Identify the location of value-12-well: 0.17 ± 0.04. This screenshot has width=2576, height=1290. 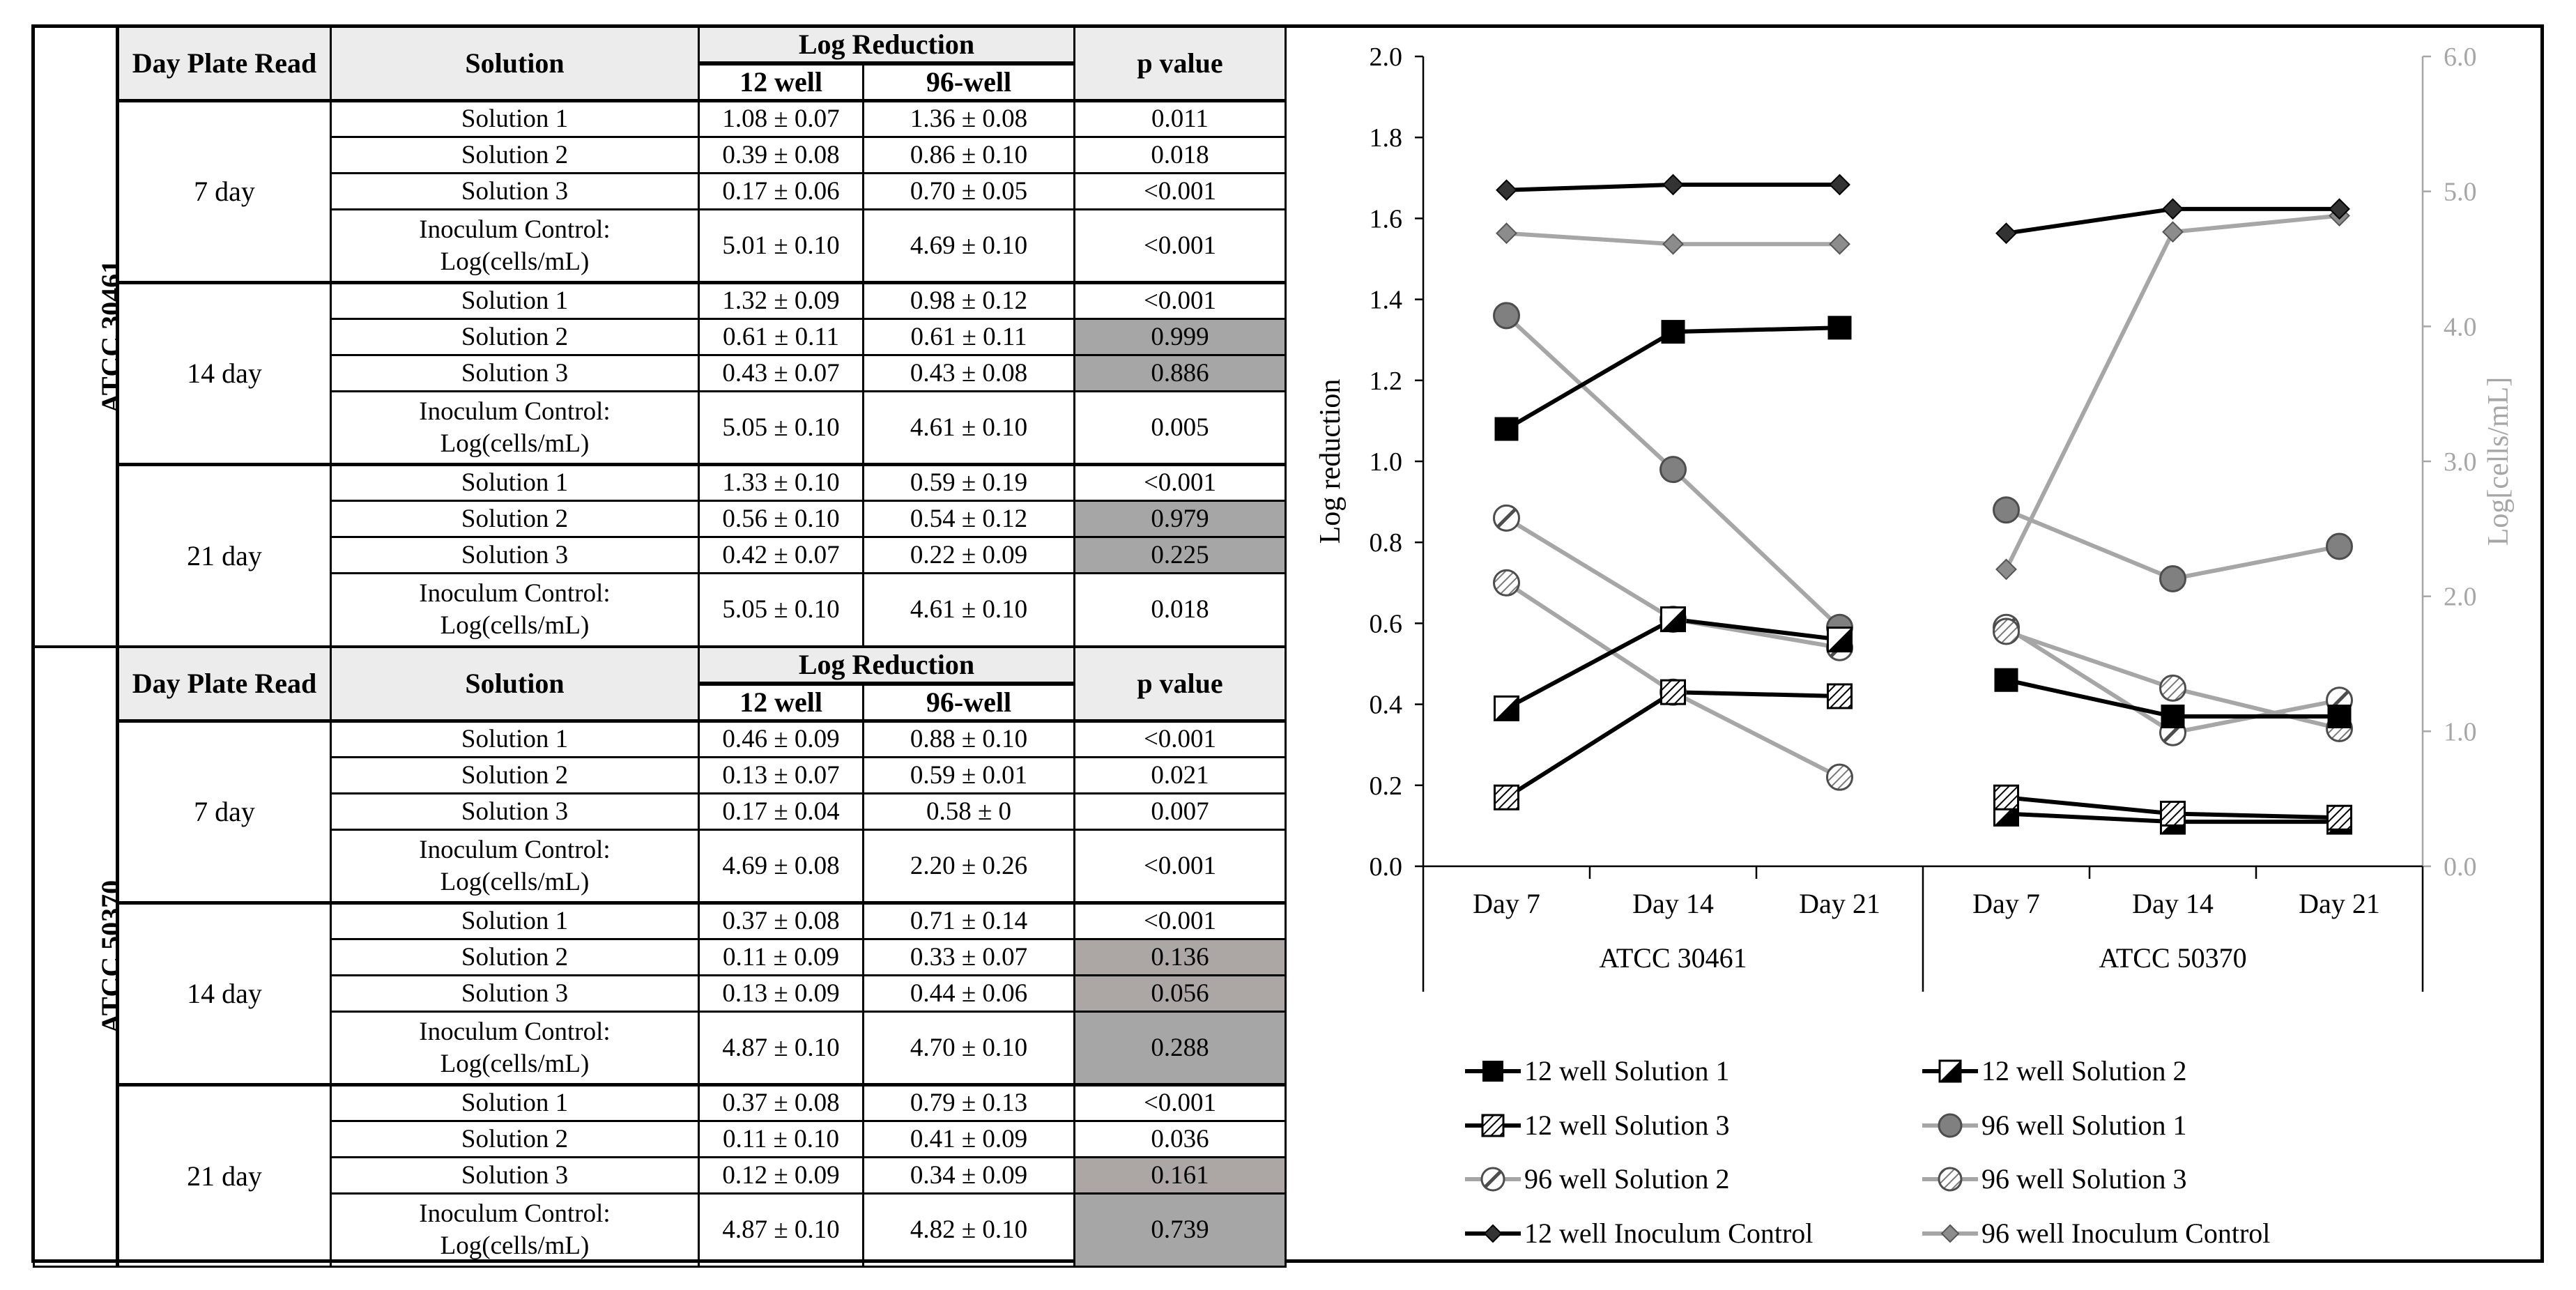
(781, 811).